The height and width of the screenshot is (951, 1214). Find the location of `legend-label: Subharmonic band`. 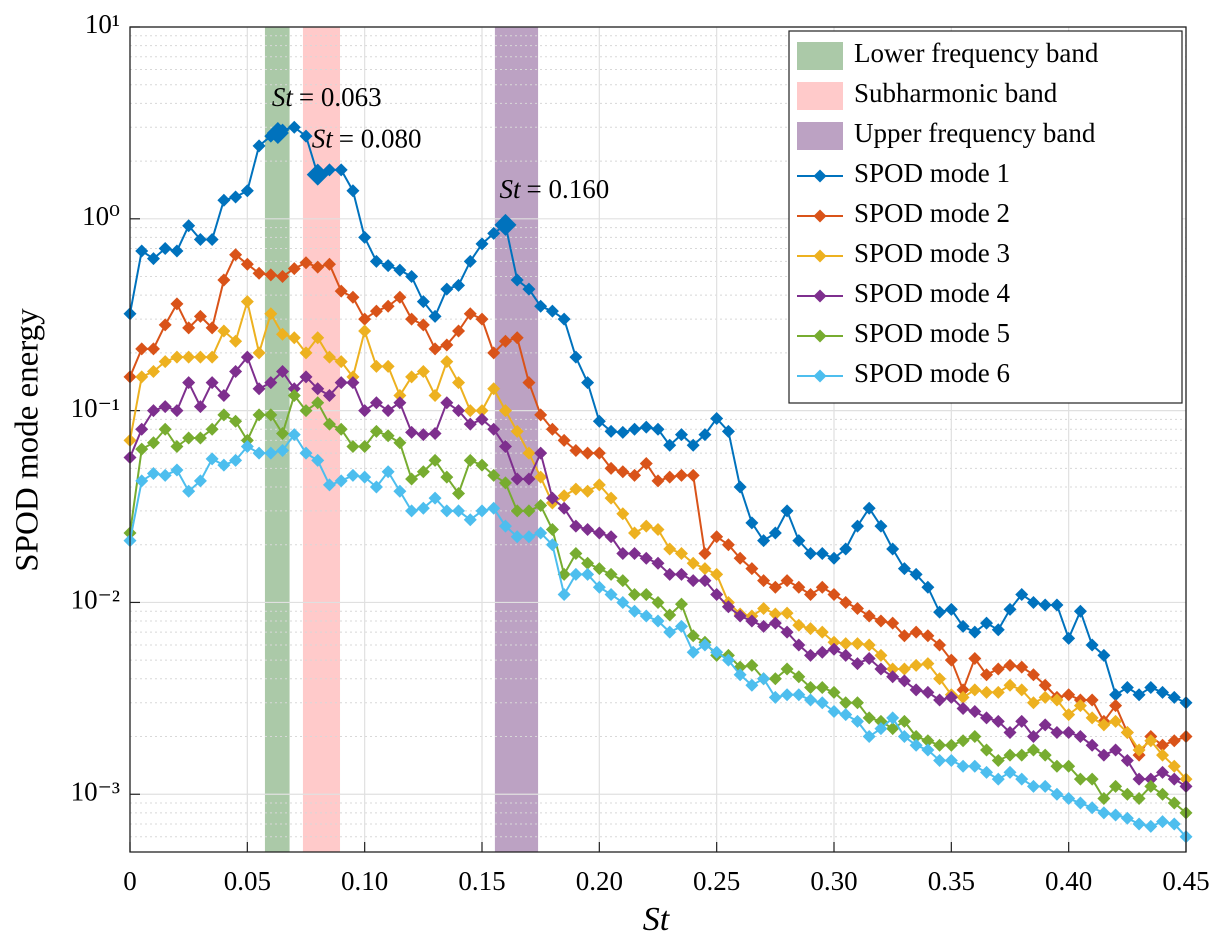

legend-label: Subharmonic band is located at coordinates (956, 93).